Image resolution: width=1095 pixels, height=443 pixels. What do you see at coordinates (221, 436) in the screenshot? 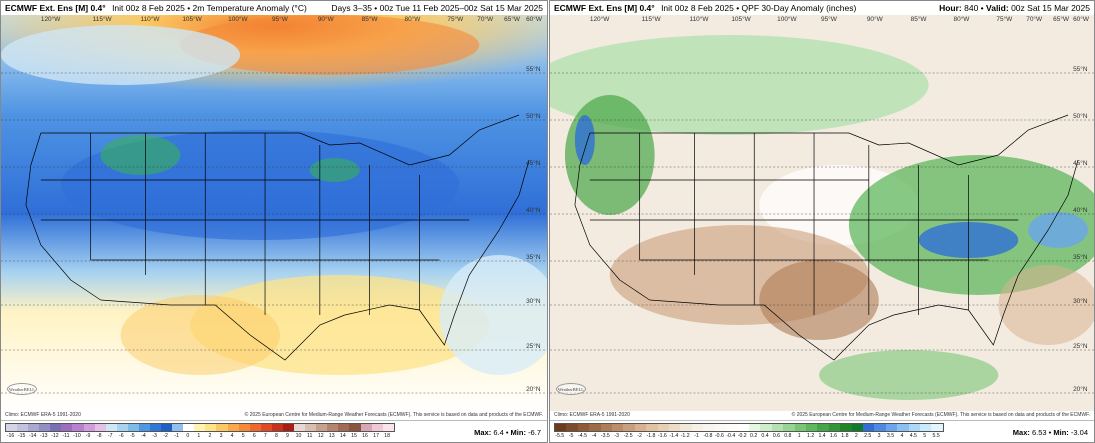
I see `scale-tick-label: 3` at bounding box center [221, 436].